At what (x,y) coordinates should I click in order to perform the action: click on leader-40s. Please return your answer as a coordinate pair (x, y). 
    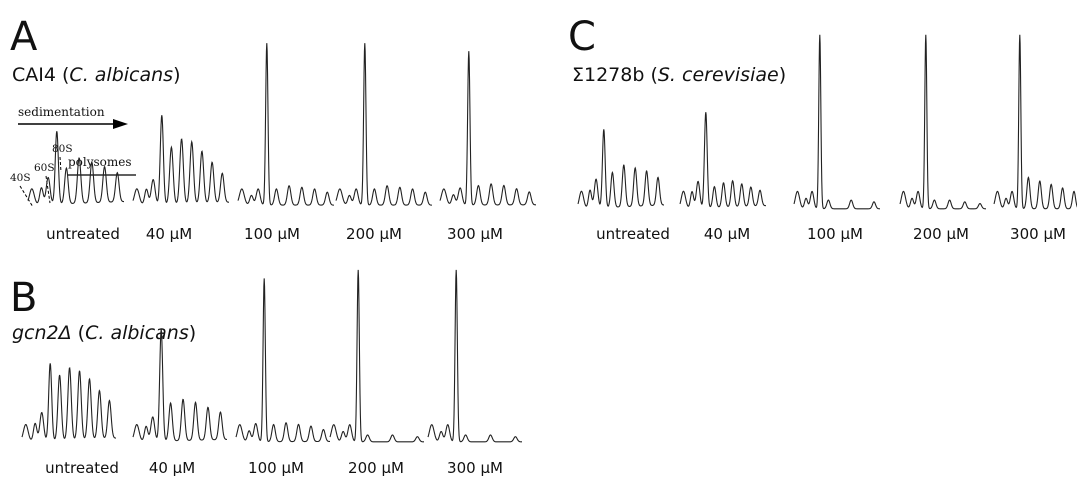
    Looking at the image, I should click on (26, 196).